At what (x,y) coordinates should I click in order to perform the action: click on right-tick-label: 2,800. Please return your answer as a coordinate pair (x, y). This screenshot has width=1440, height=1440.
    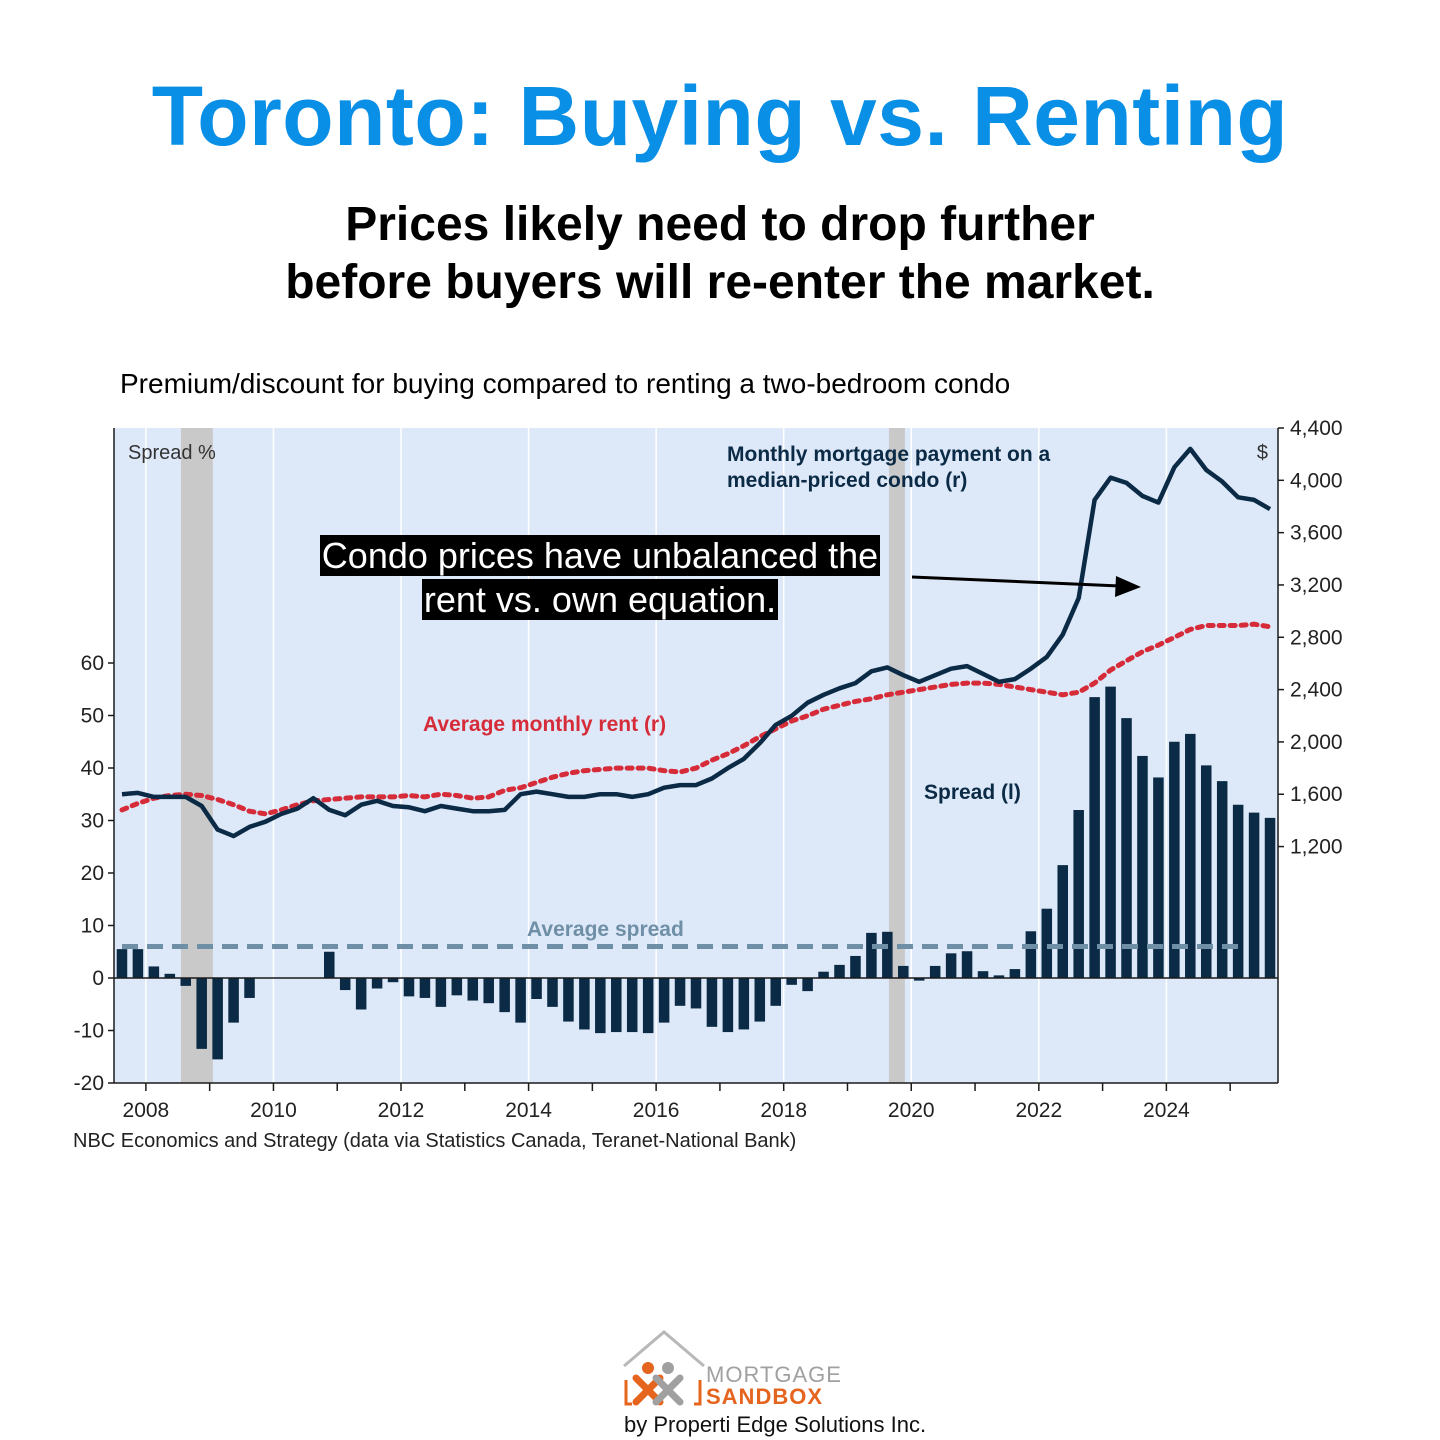
    Looking at the image, I should click on (1316, 637).